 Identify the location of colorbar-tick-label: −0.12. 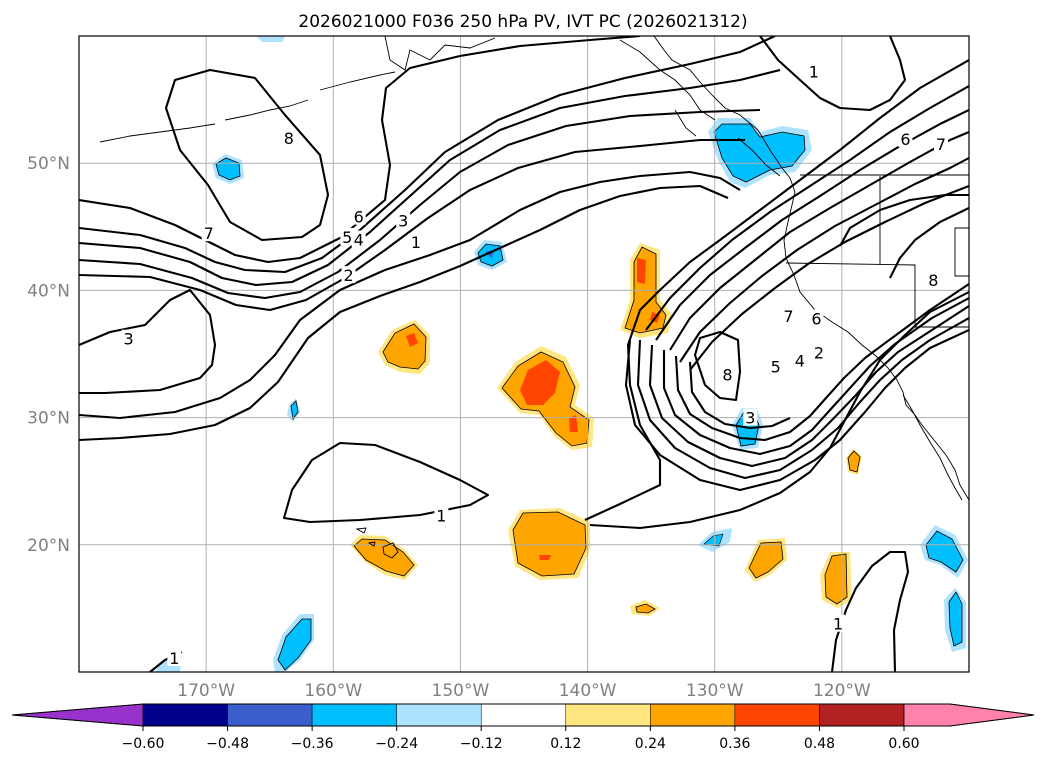
(481, 744).